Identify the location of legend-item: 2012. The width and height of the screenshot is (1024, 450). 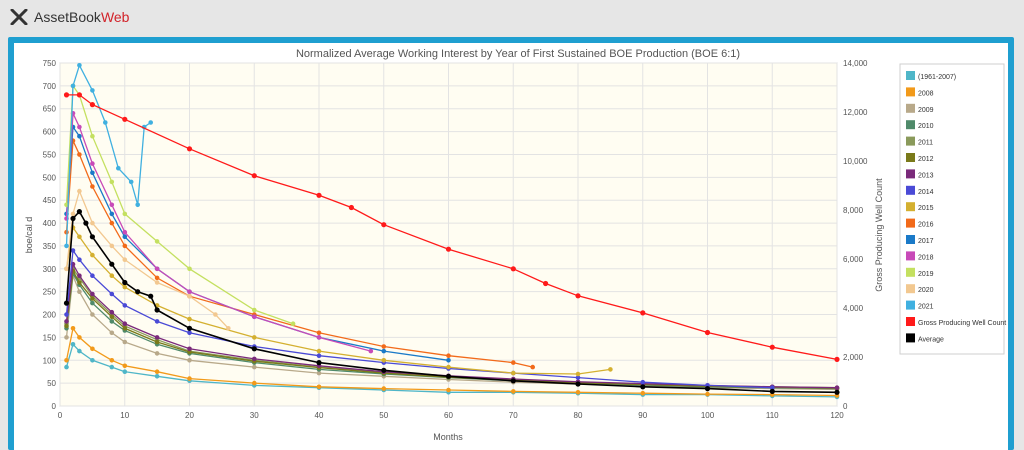
(920, 158).